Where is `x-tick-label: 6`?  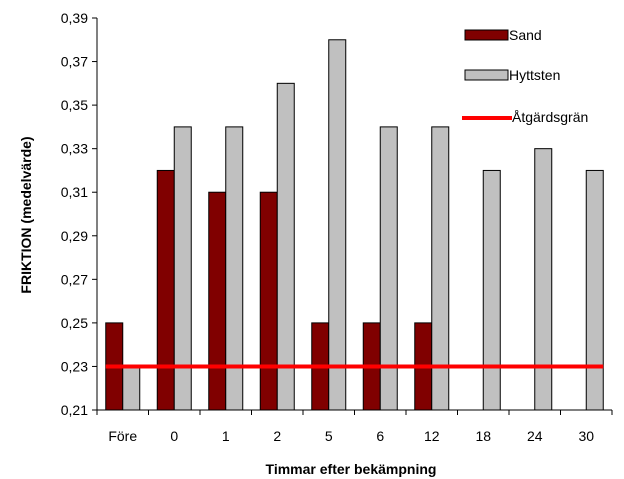 x-tick-label: 6 is located at coordinates (380, 436).